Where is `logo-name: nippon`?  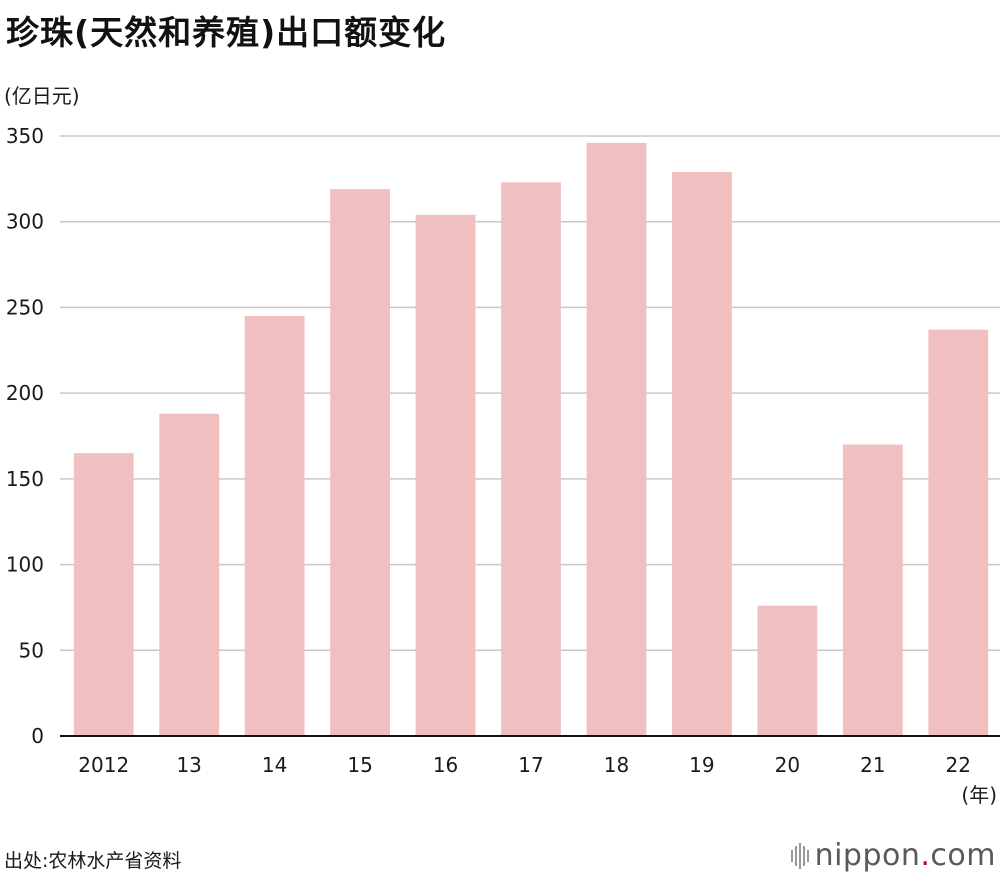 logo-name: nippon is located at coordinates (867, 855).